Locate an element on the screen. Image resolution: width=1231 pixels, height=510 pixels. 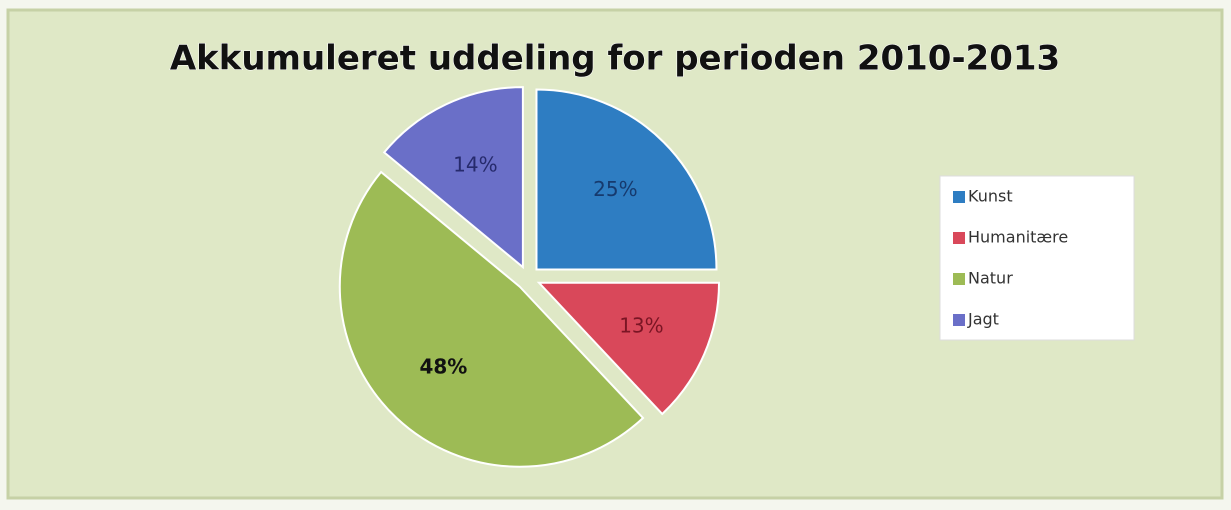
data-label: 48% is located at coordinates (443, 367).